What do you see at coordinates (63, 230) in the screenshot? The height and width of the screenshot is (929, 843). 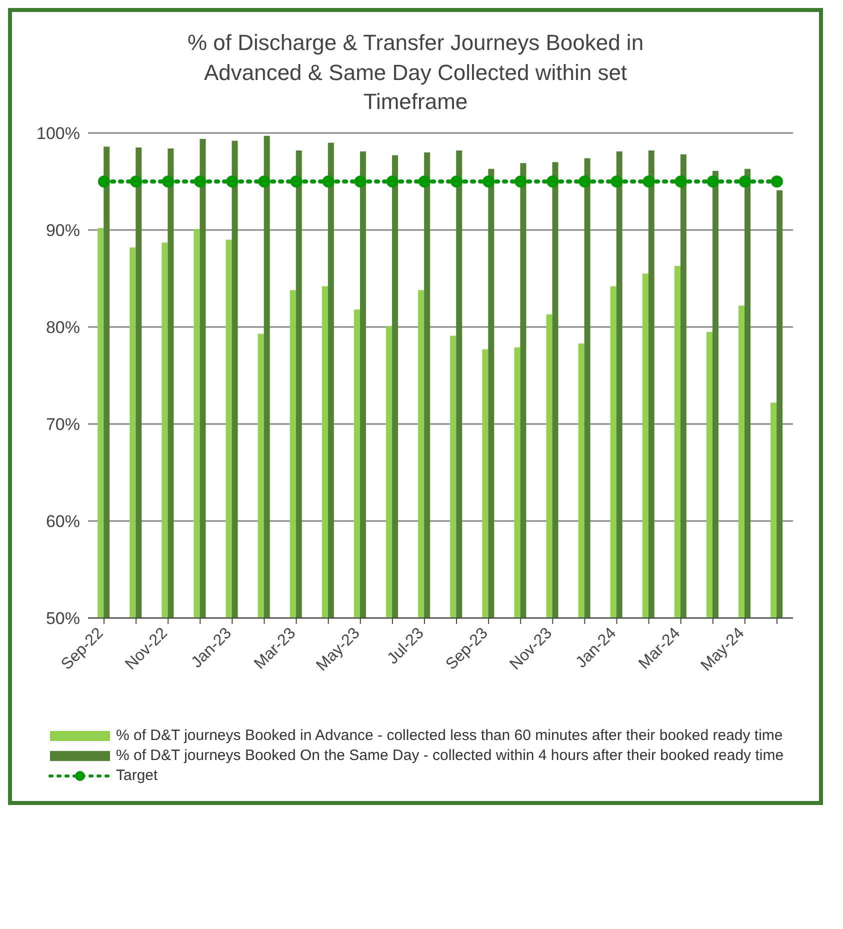 I see `y-tick-label: 90%` at bounding box center [63, 230].